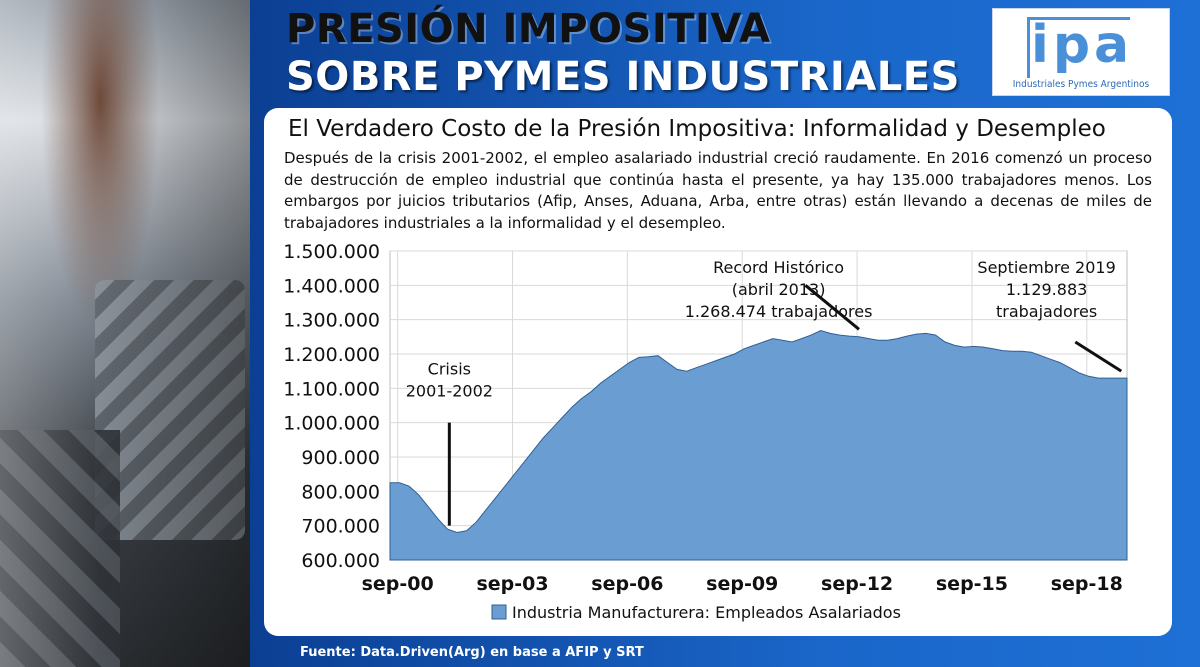 Image resolution: width=1200 pixels, height=667 pixels. I want to click on logo-subtitle: Industriales Pymes Argentinos, so click(1081, 84).